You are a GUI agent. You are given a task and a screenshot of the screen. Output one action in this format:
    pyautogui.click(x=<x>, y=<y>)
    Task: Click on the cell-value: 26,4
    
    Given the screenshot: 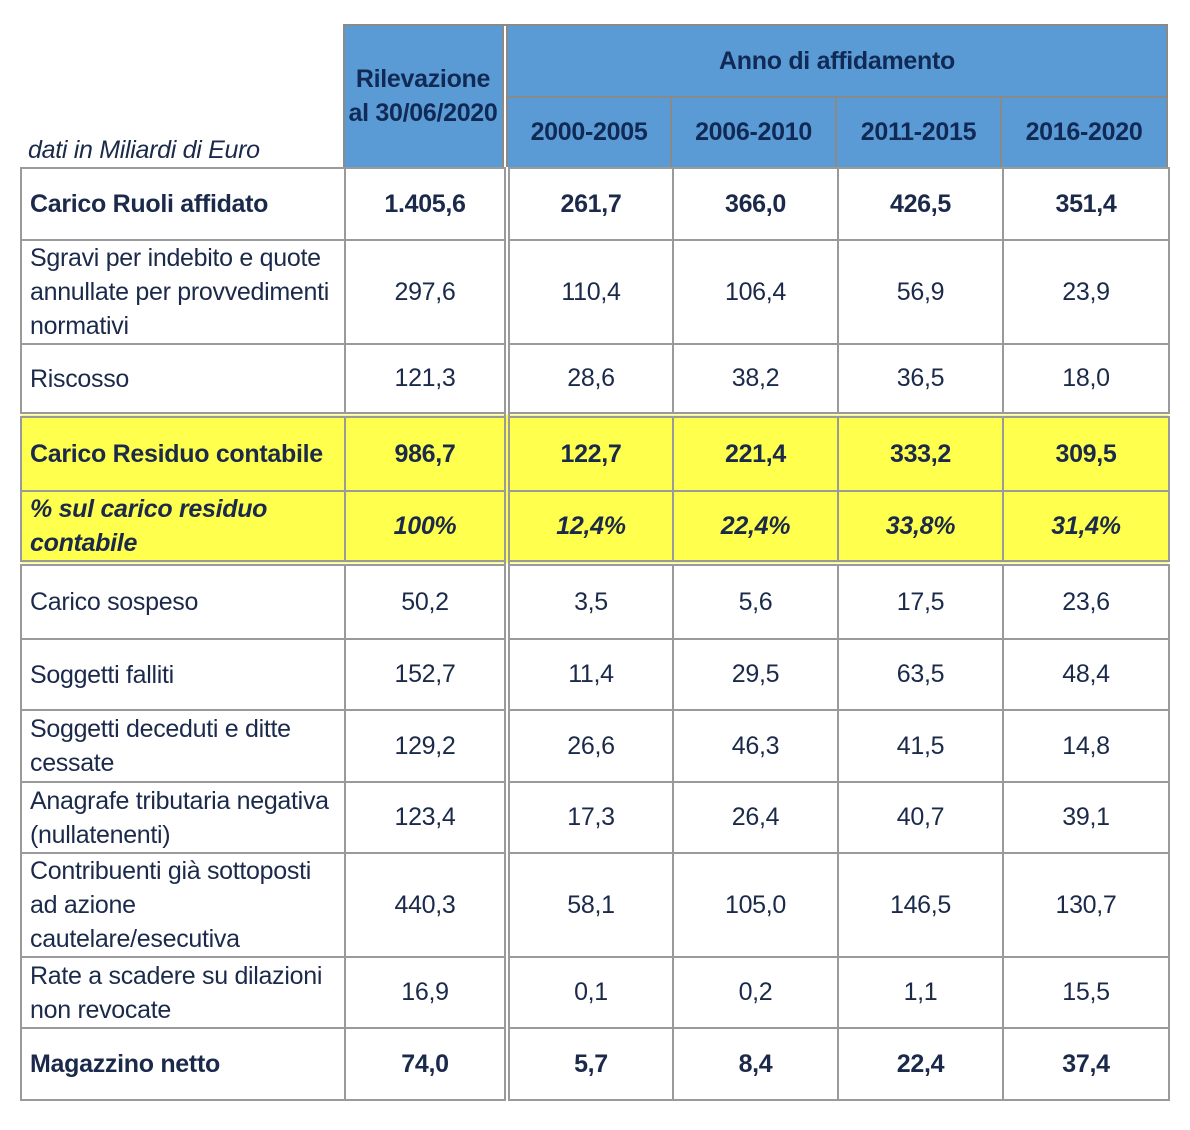 What is the action you would take?
    pyautogui.click(x=755, y=817)
    